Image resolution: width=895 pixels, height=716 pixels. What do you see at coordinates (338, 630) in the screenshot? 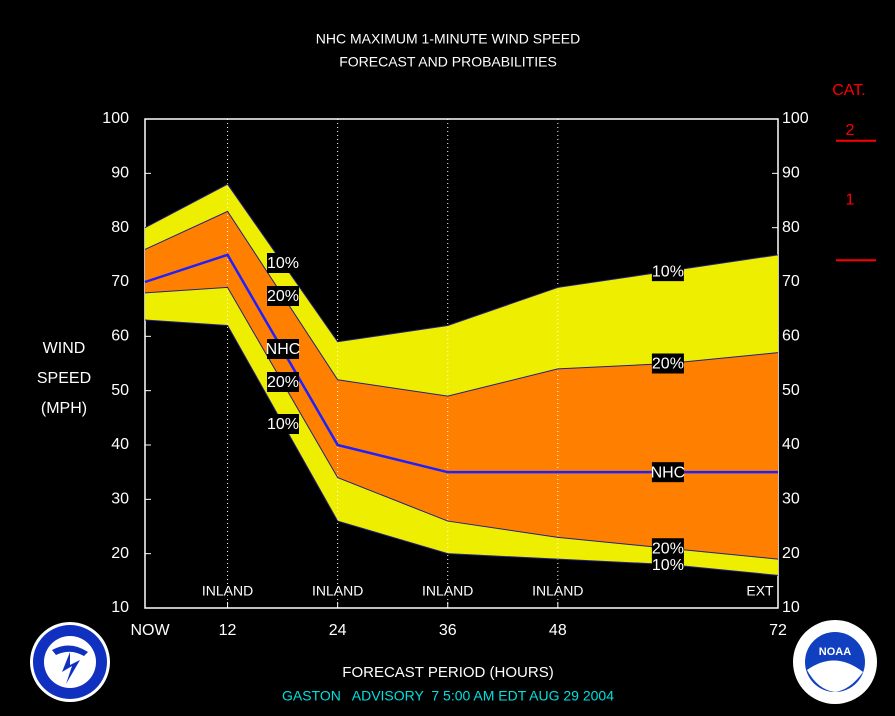
I see `x-tick-label: 24` at bounding box center [338, 630].